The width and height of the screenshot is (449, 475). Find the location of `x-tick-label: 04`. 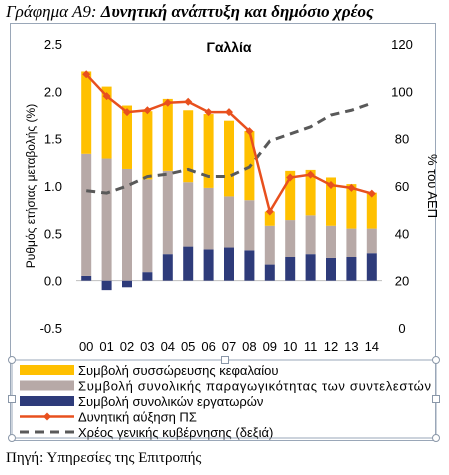

x-tick-label: 04 is located at coordinates (168, 346).